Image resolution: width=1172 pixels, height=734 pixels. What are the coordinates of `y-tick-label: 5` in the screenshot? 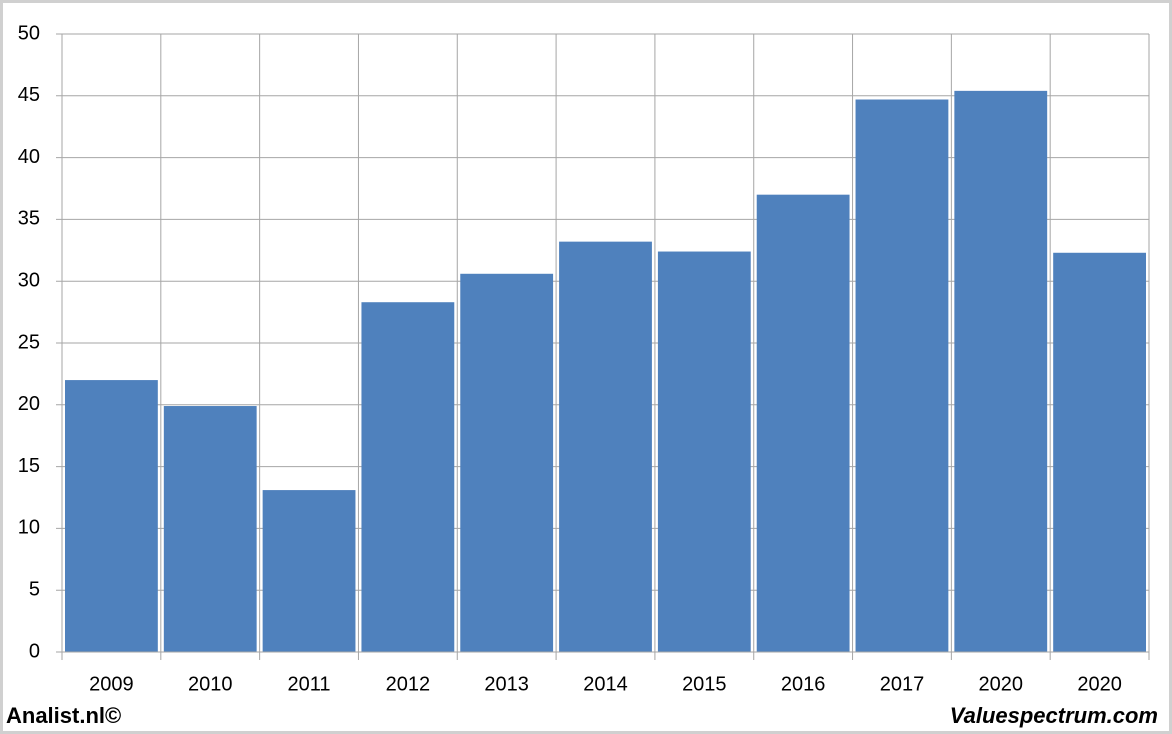 It's located at (34, 589).